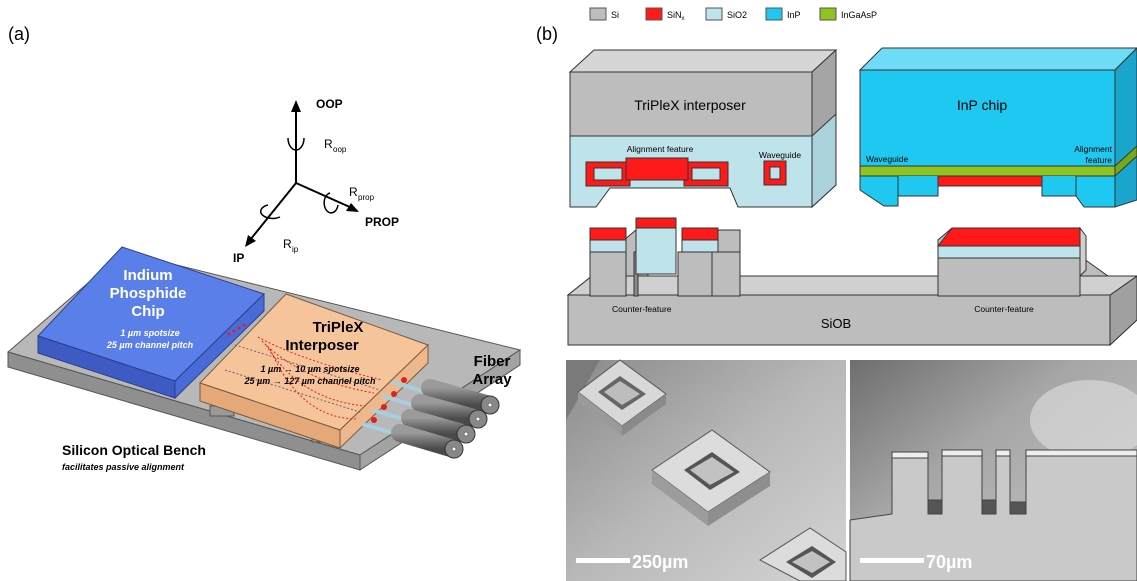 The width and height of the screenshot is (1137, 581). I want to click on alignment-feature-label: Alignment feature, so click(660, 149).